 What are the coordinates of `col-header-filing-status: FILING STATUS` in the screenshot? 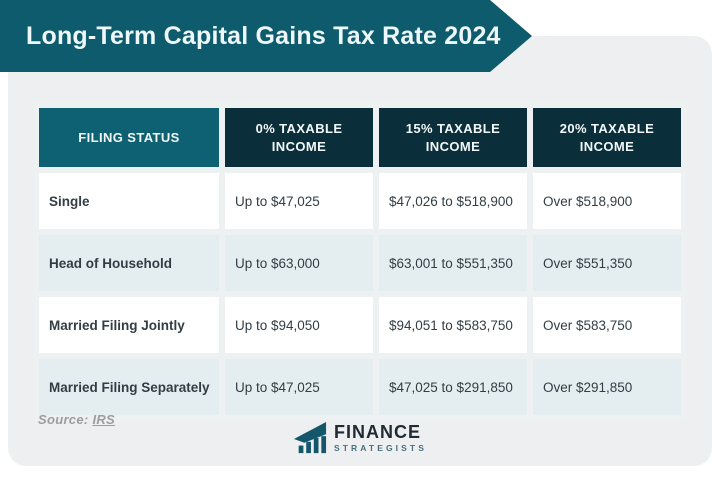 It's located at (129, 137).